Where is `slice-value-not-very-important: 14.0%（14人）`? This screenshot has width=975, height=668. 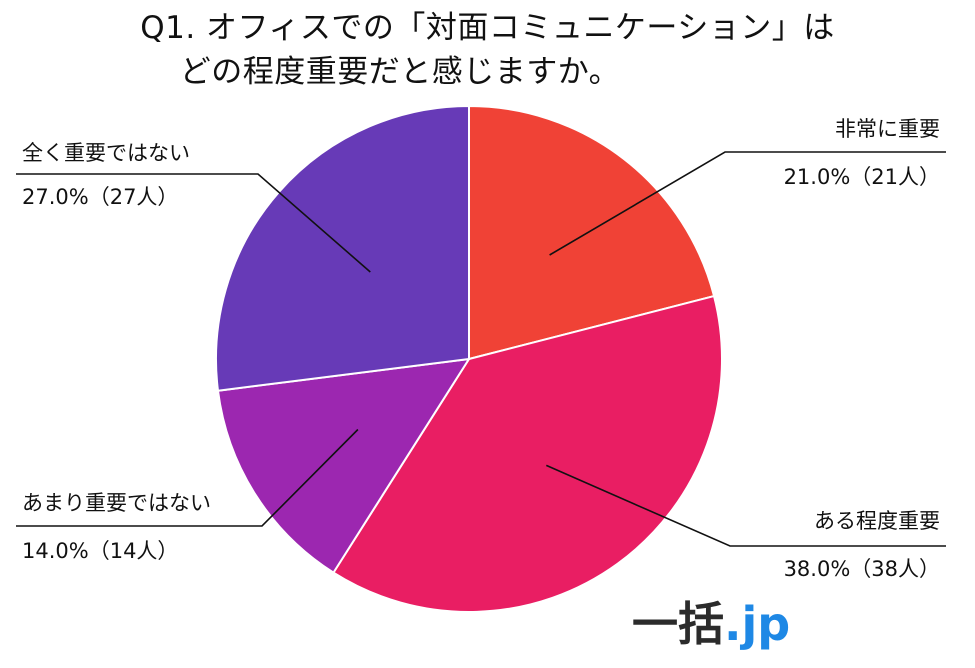
slice-value-not-very-important: 14.0%（14人） is located at coordinates (100, 551).